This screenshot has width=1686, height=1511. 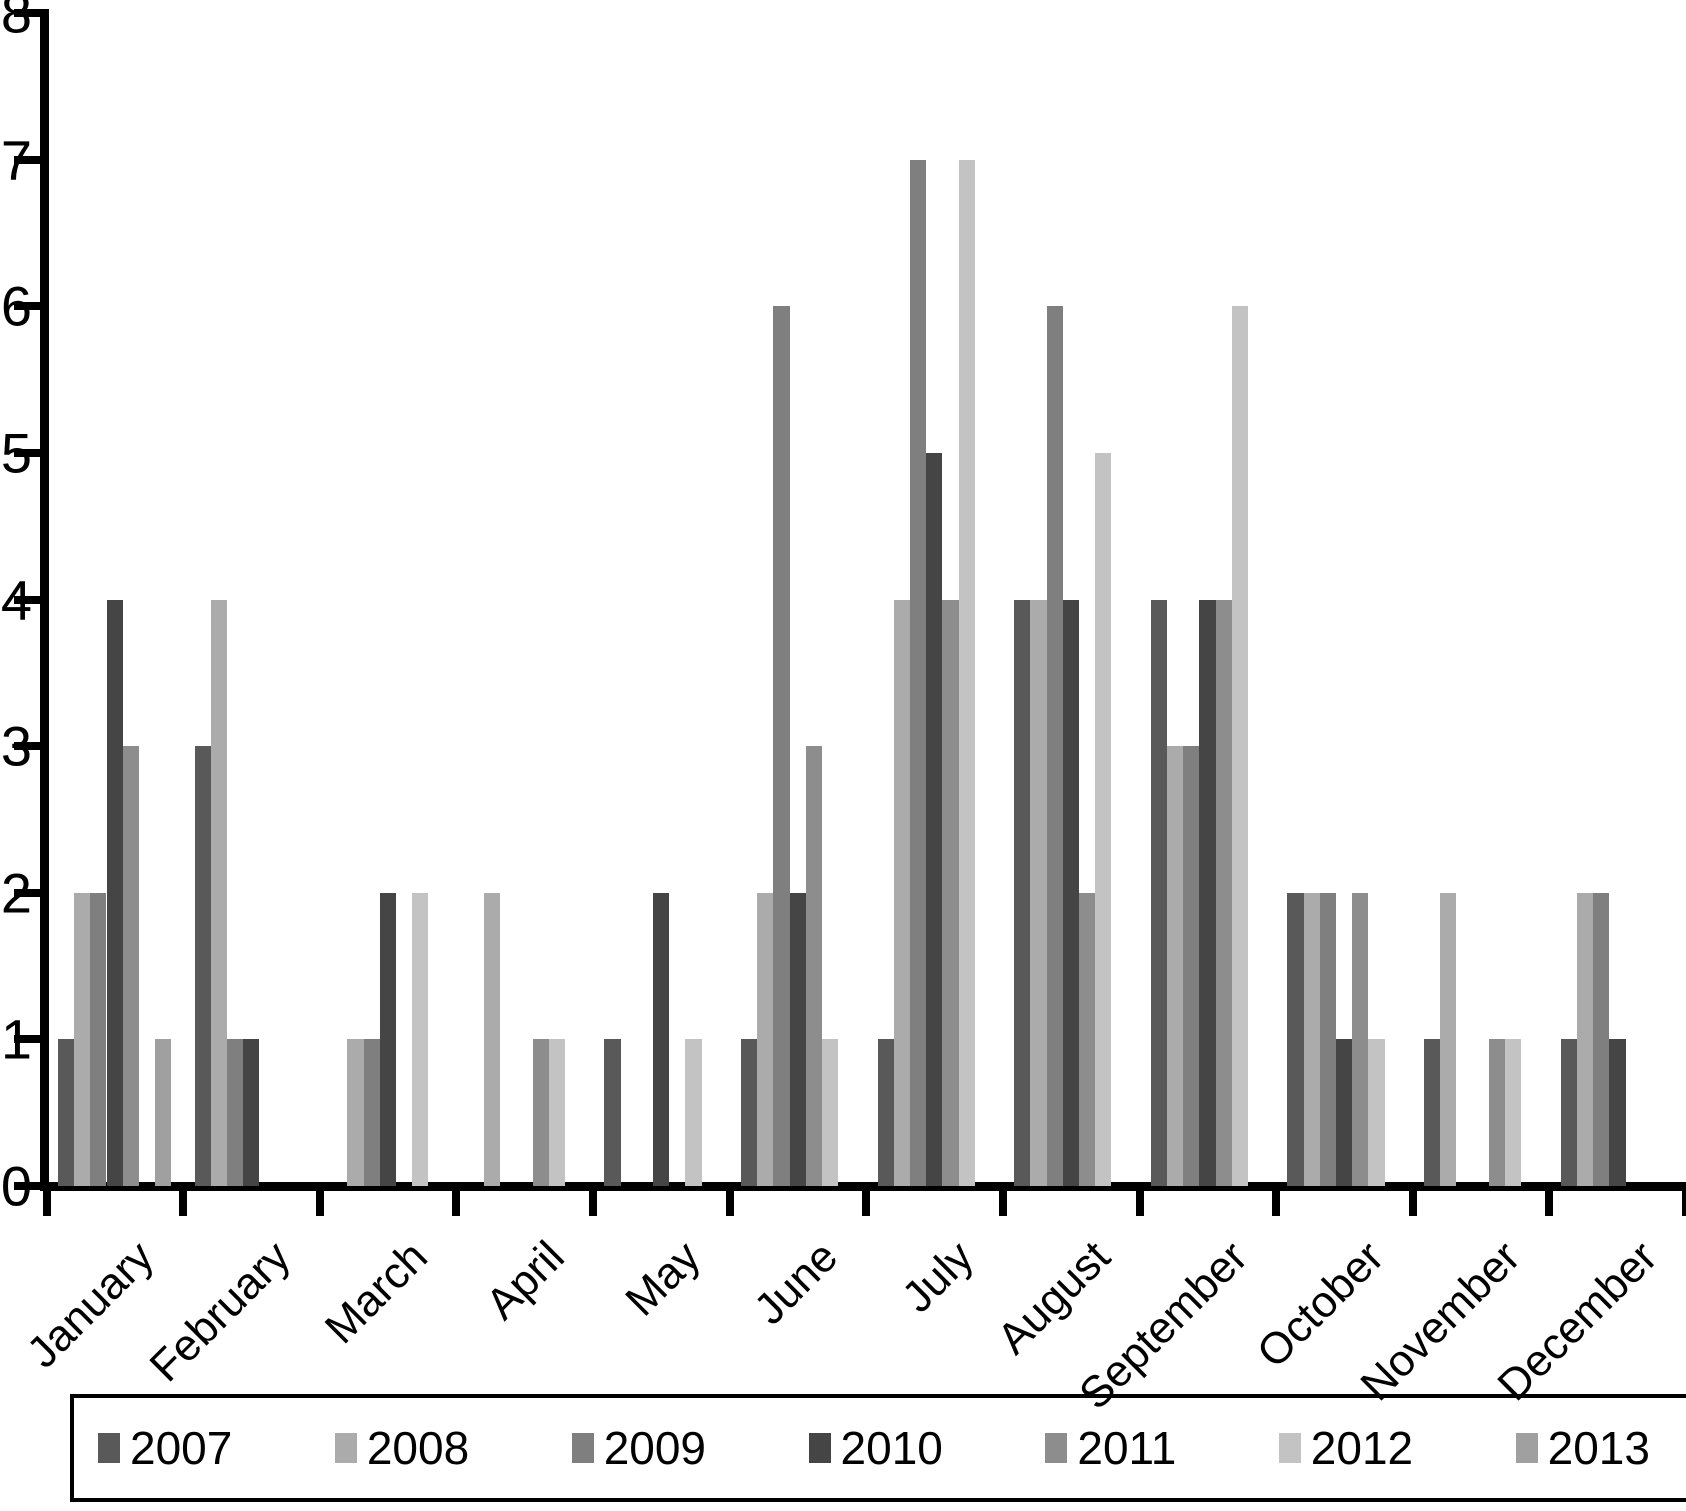 I want to click on bar-2007-february, so click(x=202, y=966).